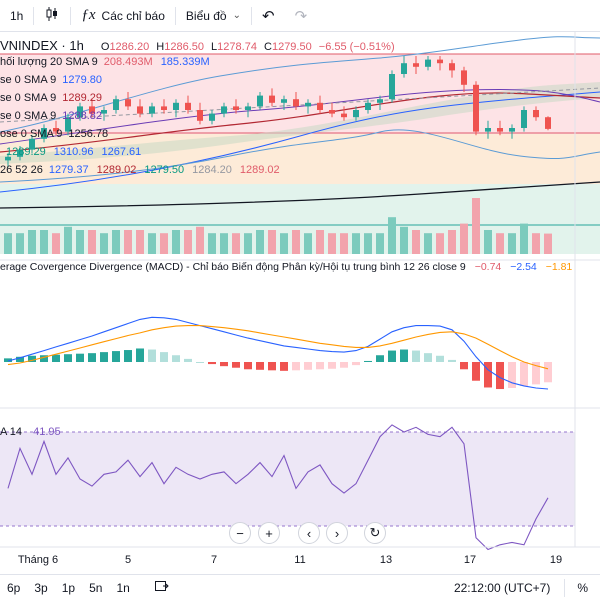  Describe the element at coordinates (41, 587) in the screenshot. I see `range-3p: 3p` at that location.